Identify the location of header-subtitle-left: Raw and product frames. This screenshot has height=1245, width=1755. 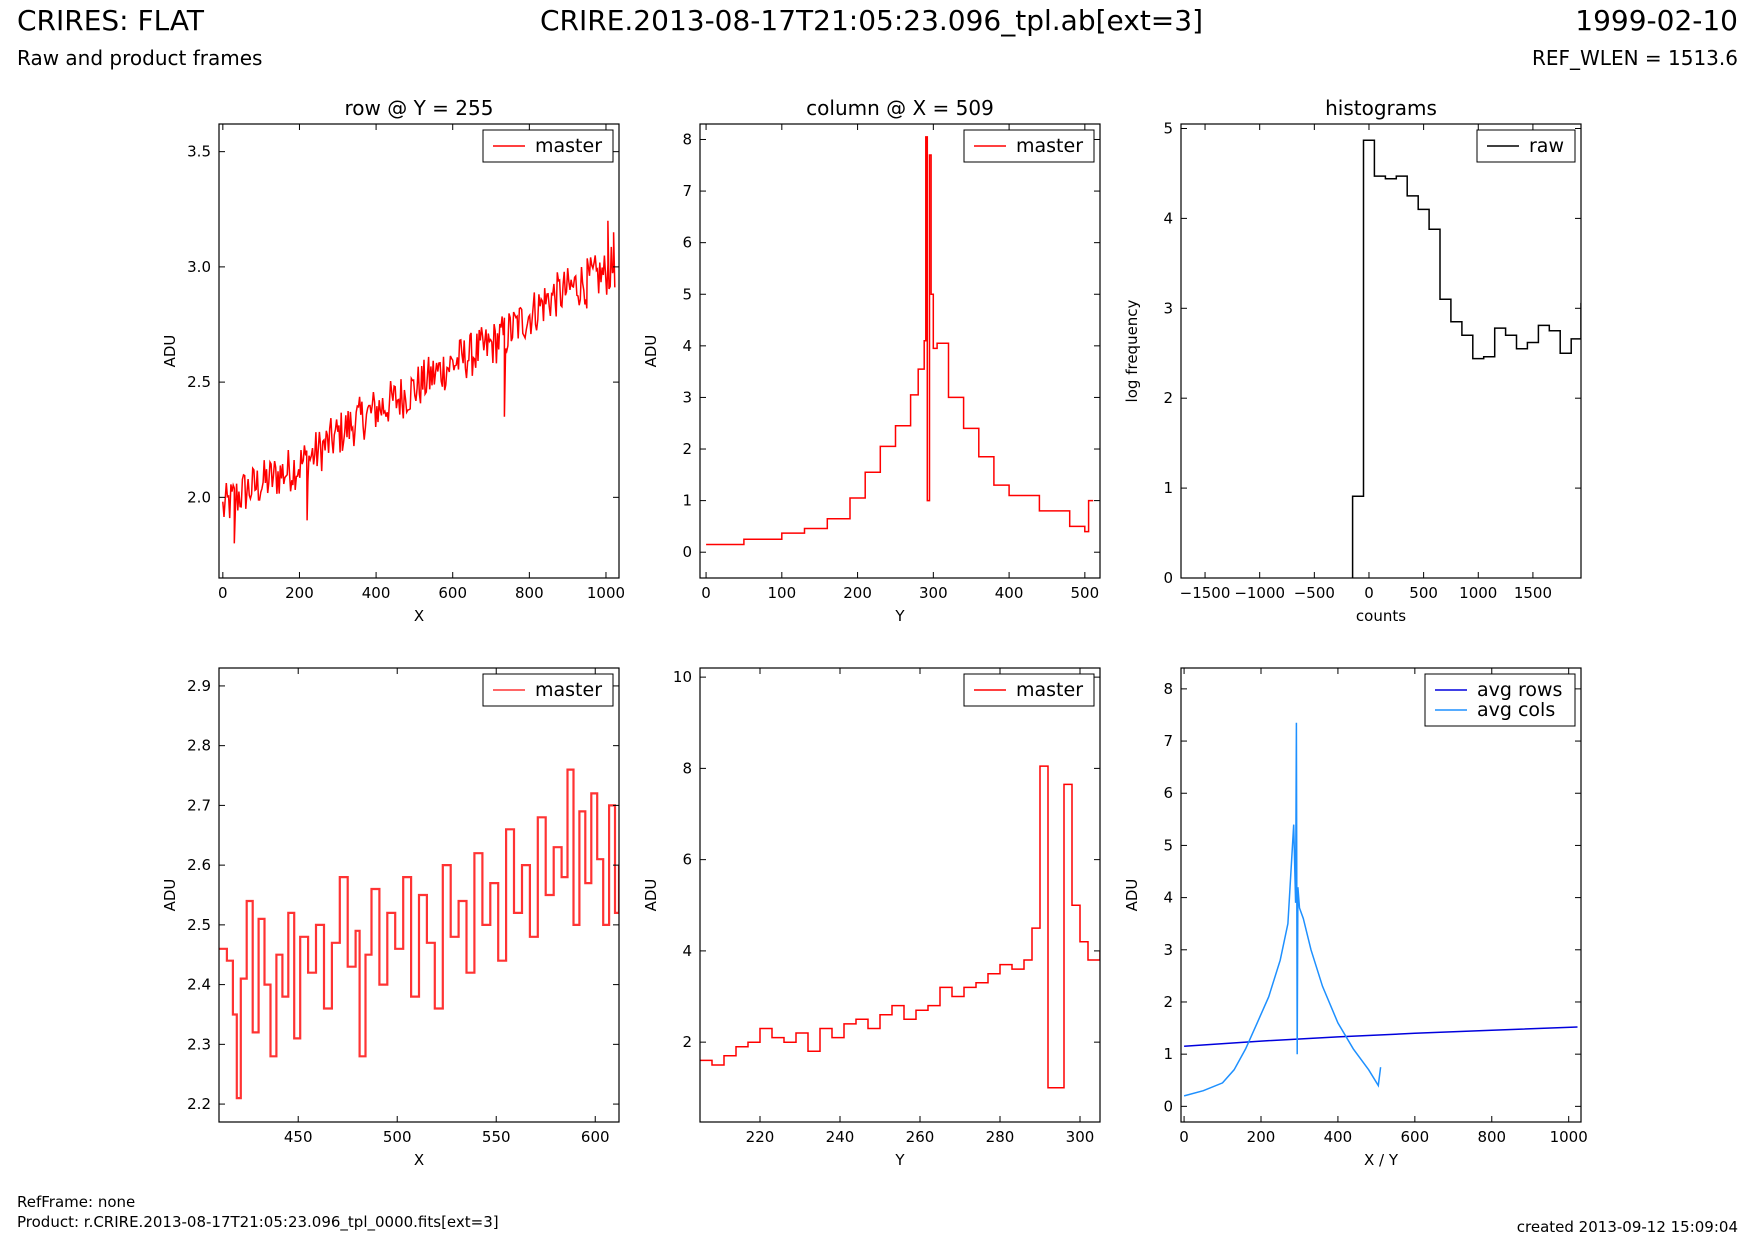
(140, 58).